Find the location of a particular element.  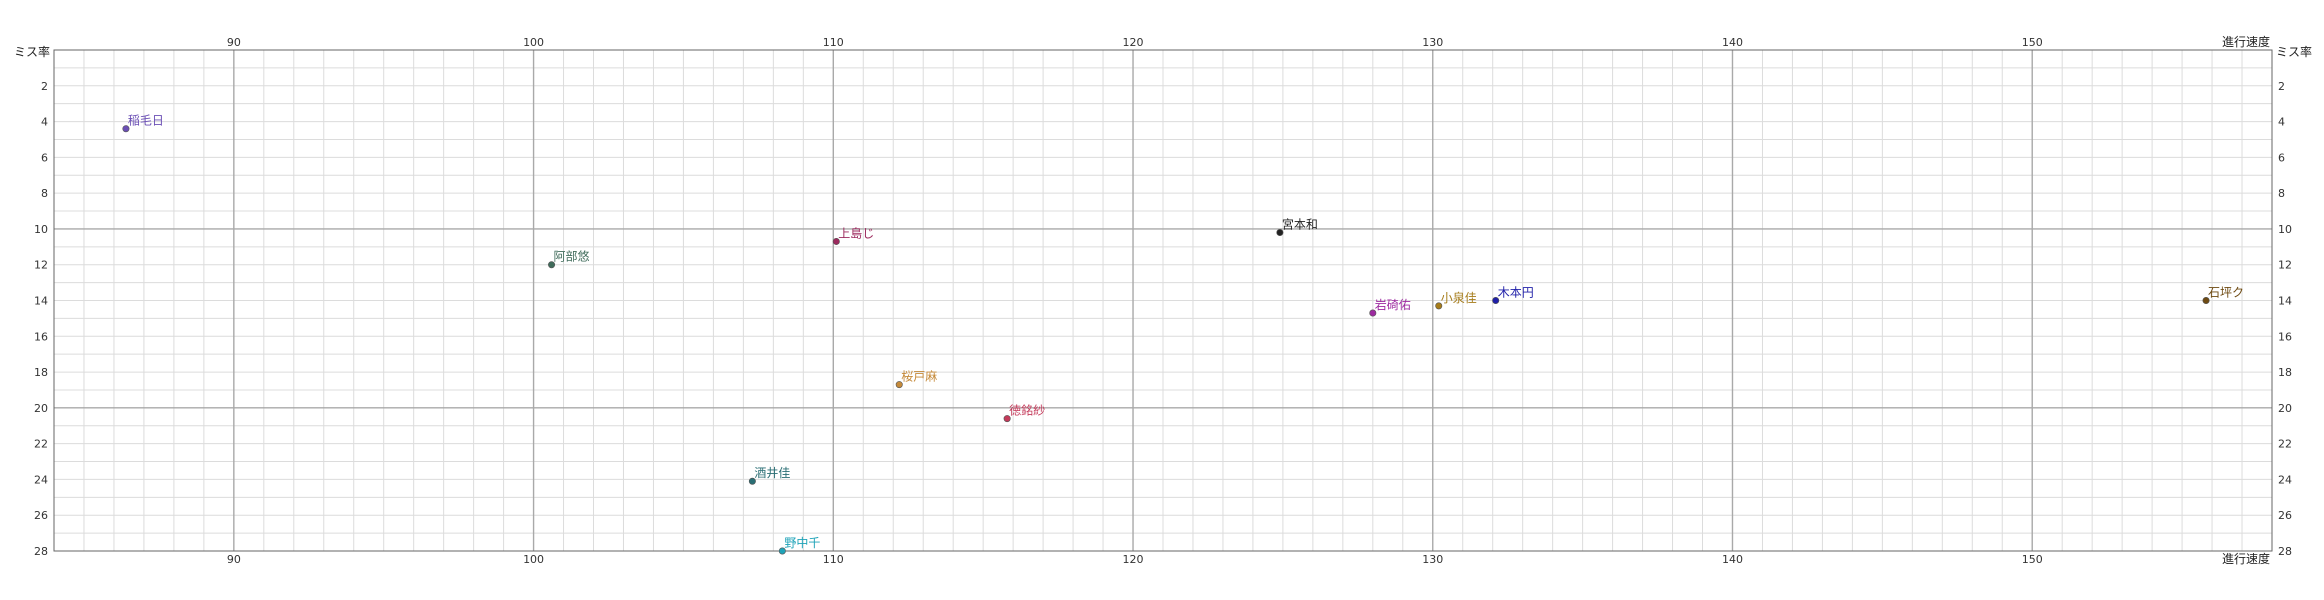

y-tick-label-right: 26 is located at coordinates (2285, 515).